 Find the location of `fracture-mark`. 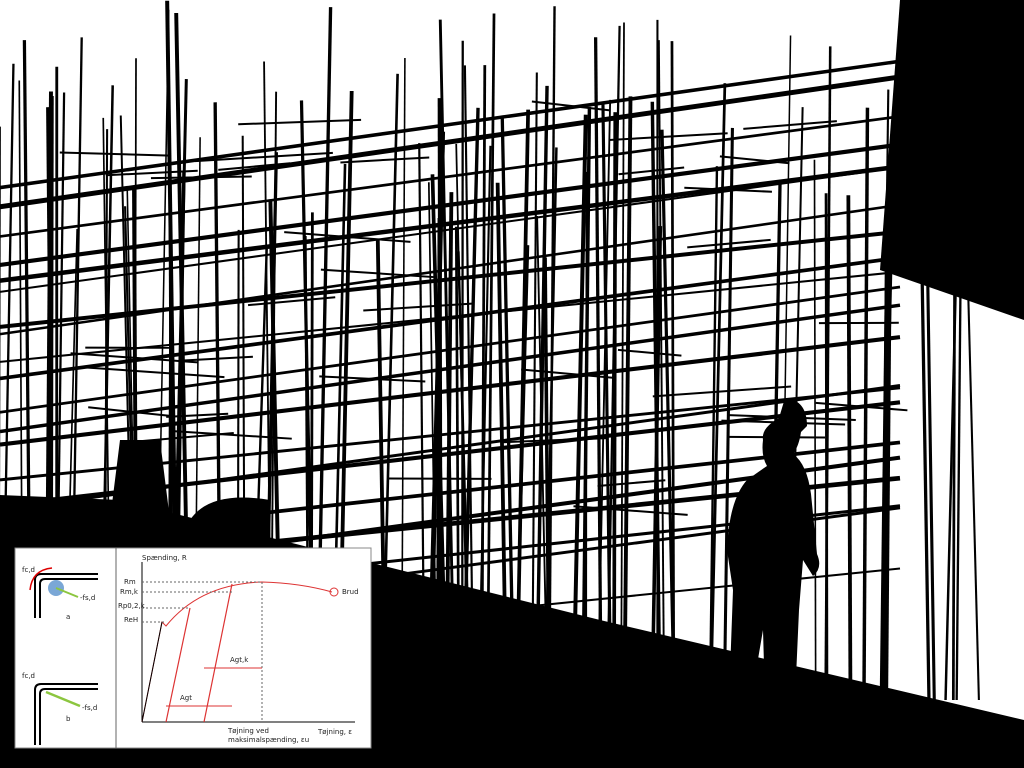

fracture-mark is located at coordinates (334, 592).